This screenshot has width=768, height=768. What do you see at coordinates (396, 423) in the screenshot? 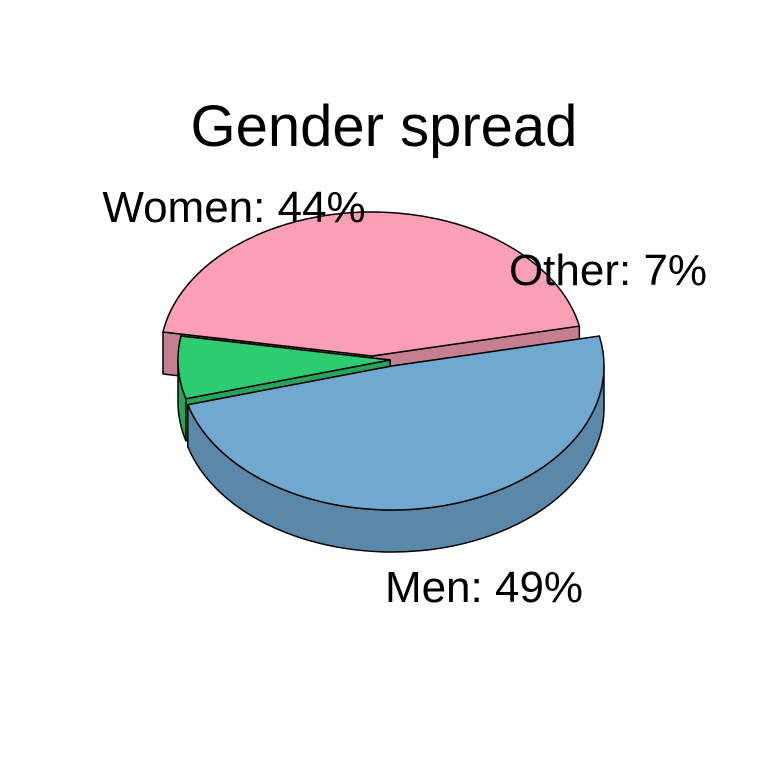
I see `pie-slice-men` at bounding box center [396, 423].